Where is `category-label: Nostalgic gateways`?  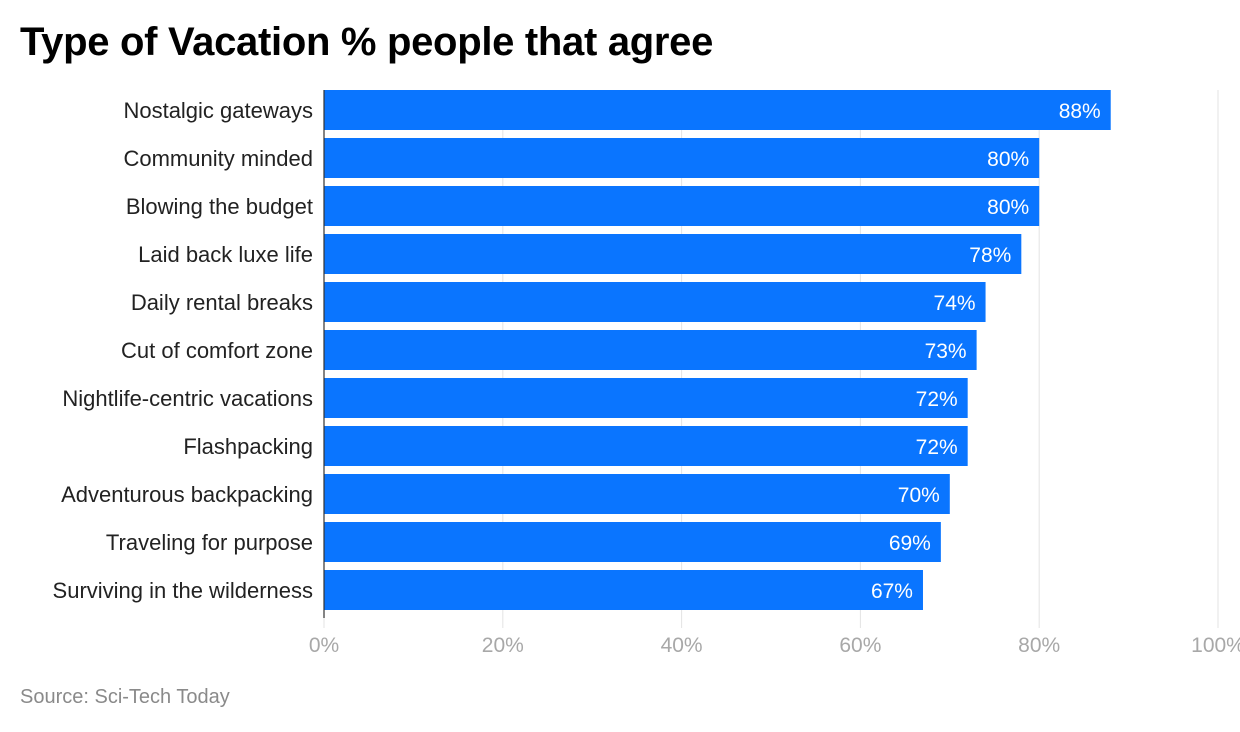 category-label: Nostalgic gateways is located at coordinates (218, 110).